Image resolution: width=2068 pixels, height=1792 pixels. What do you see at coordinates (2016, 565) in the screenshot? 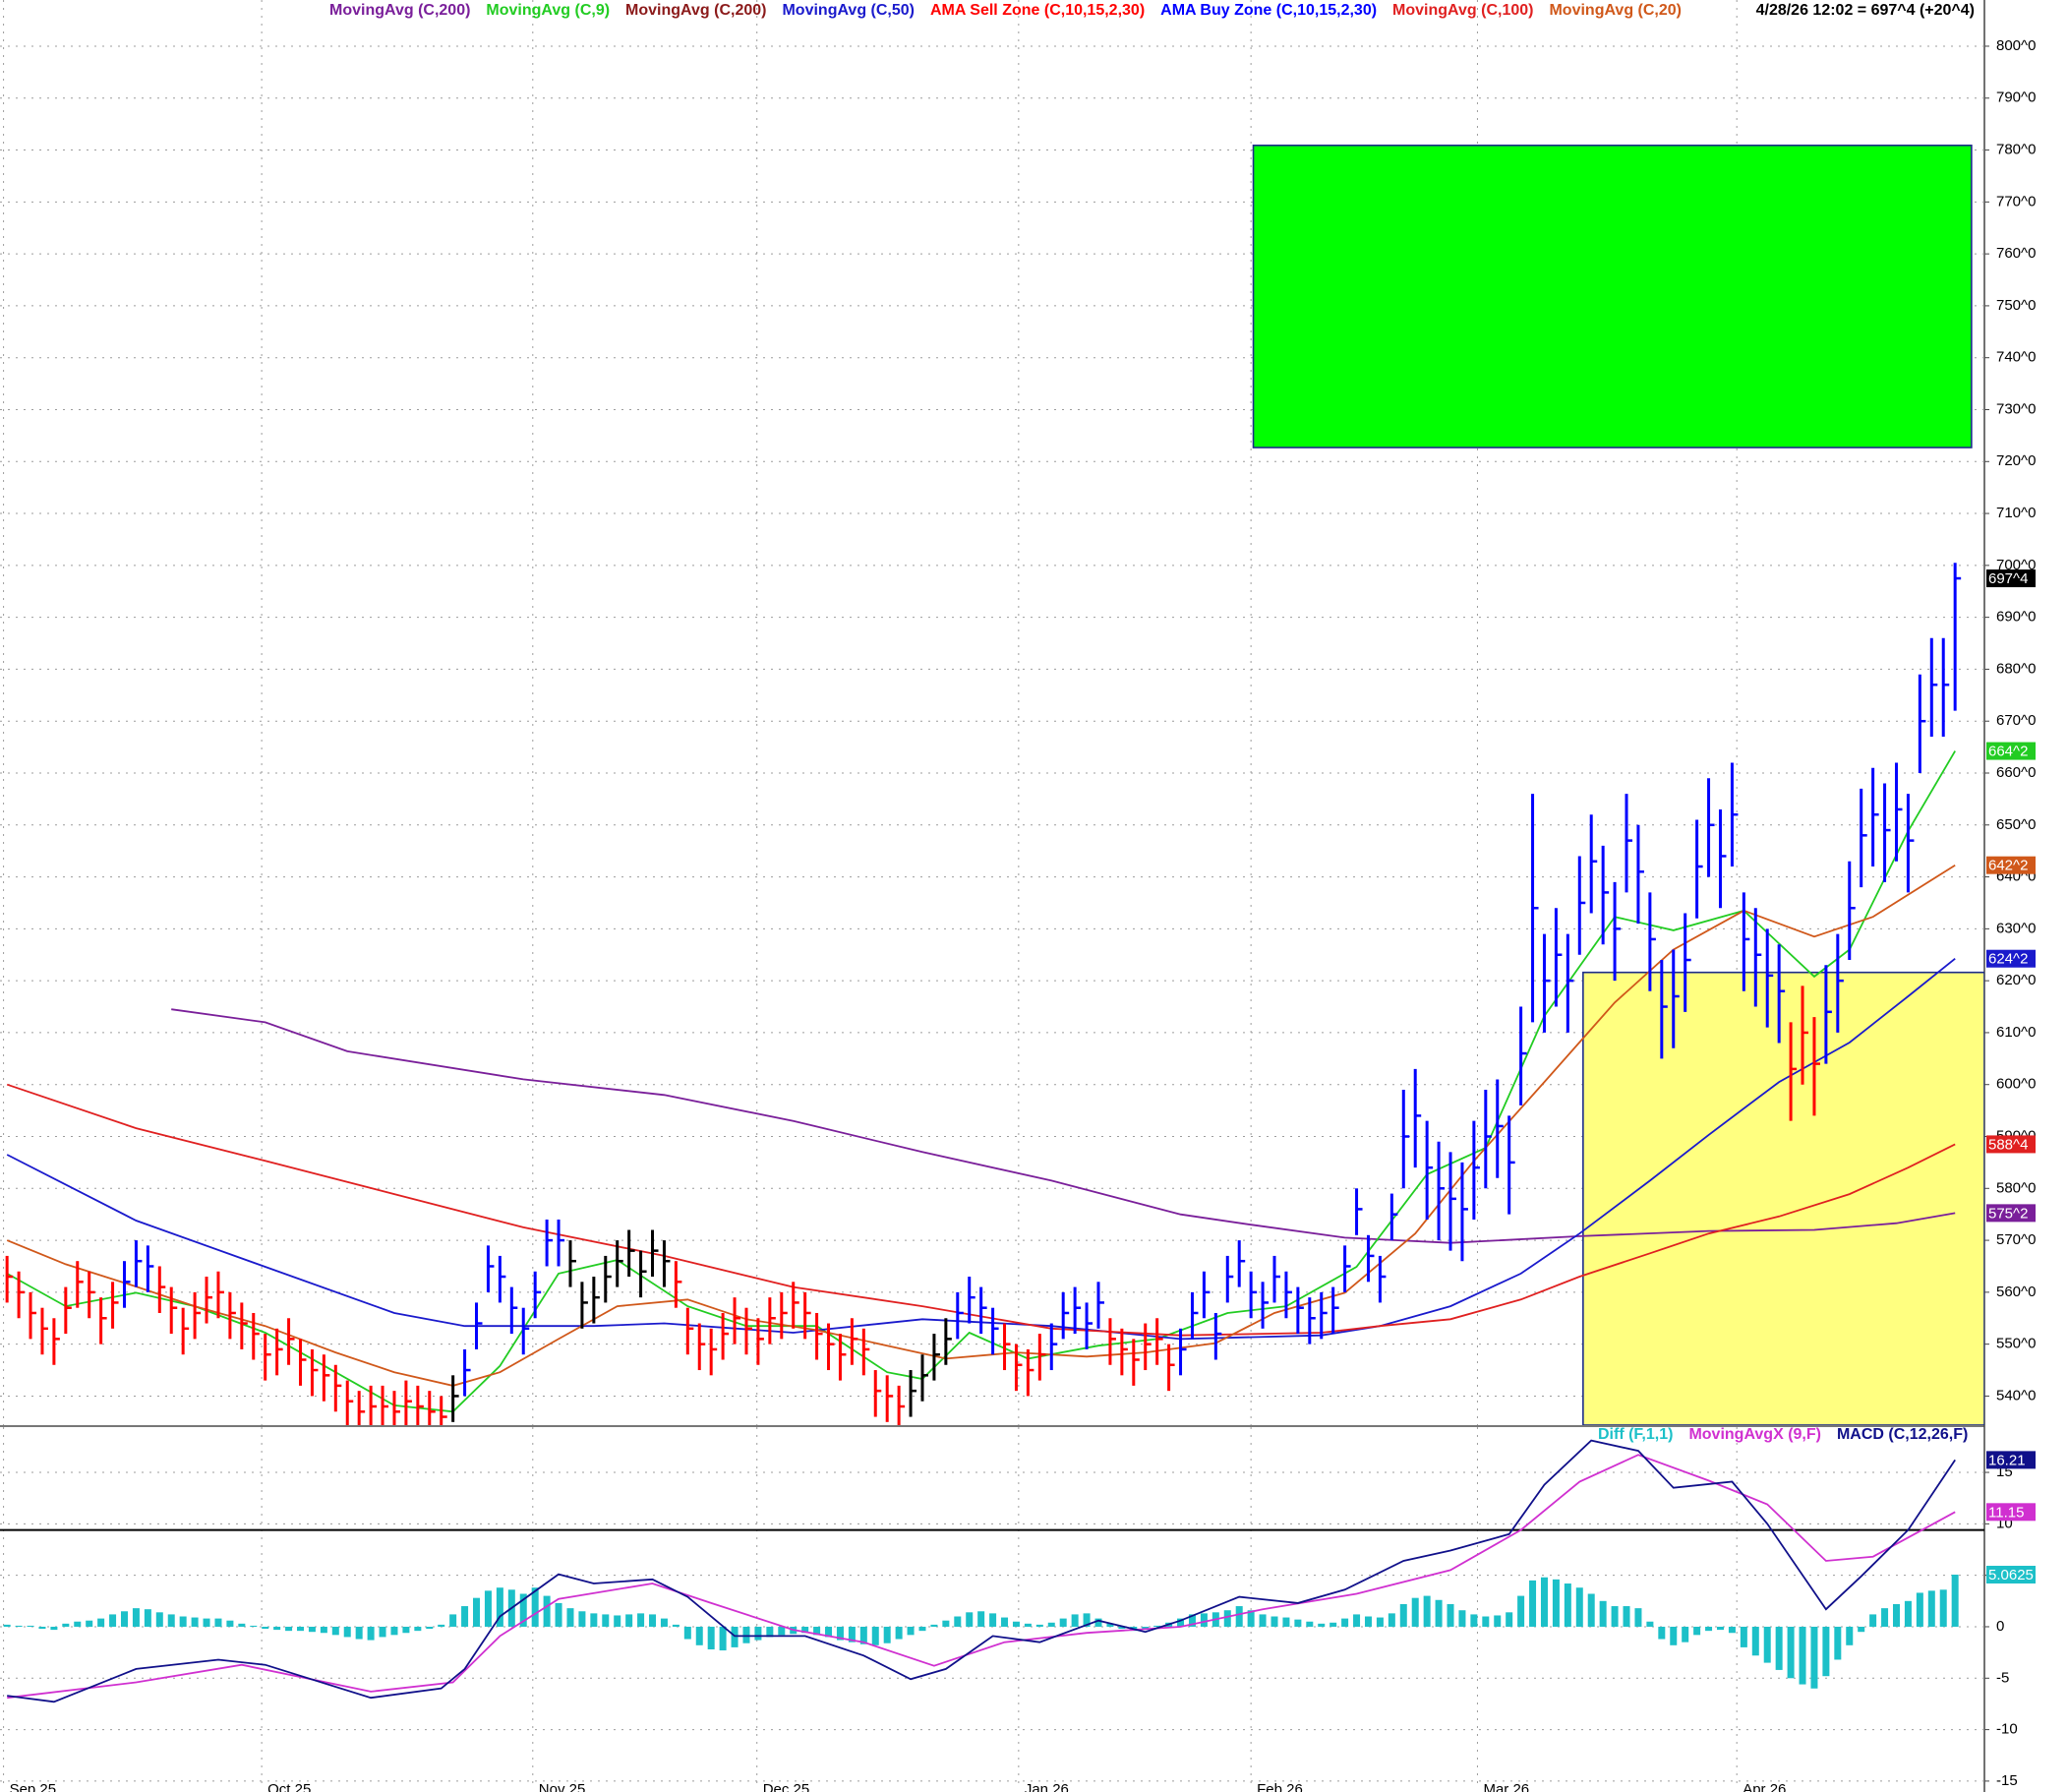
I see `y-tick-label: 700^0` at bounding box center [2016, 565].